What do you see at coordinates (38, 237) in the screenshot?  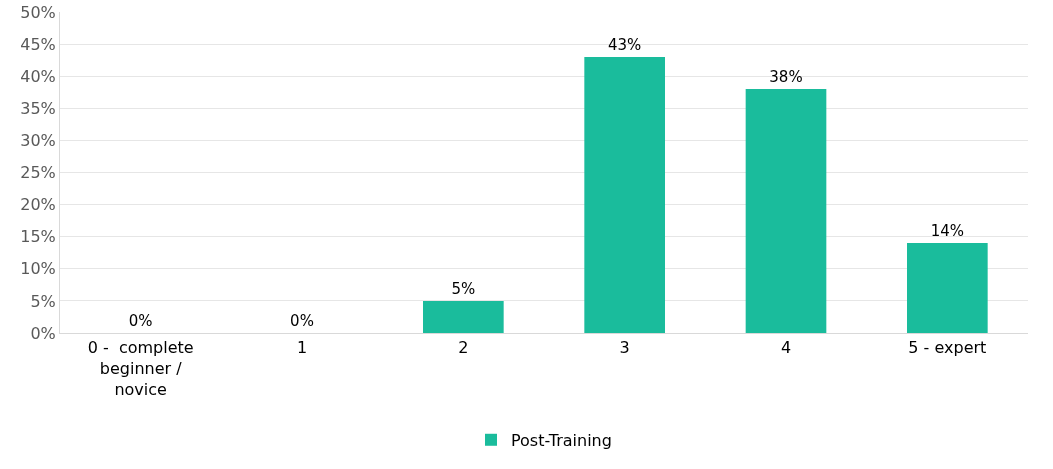 I see `y-tick-label: 15%` at bounding box center [38, 237].